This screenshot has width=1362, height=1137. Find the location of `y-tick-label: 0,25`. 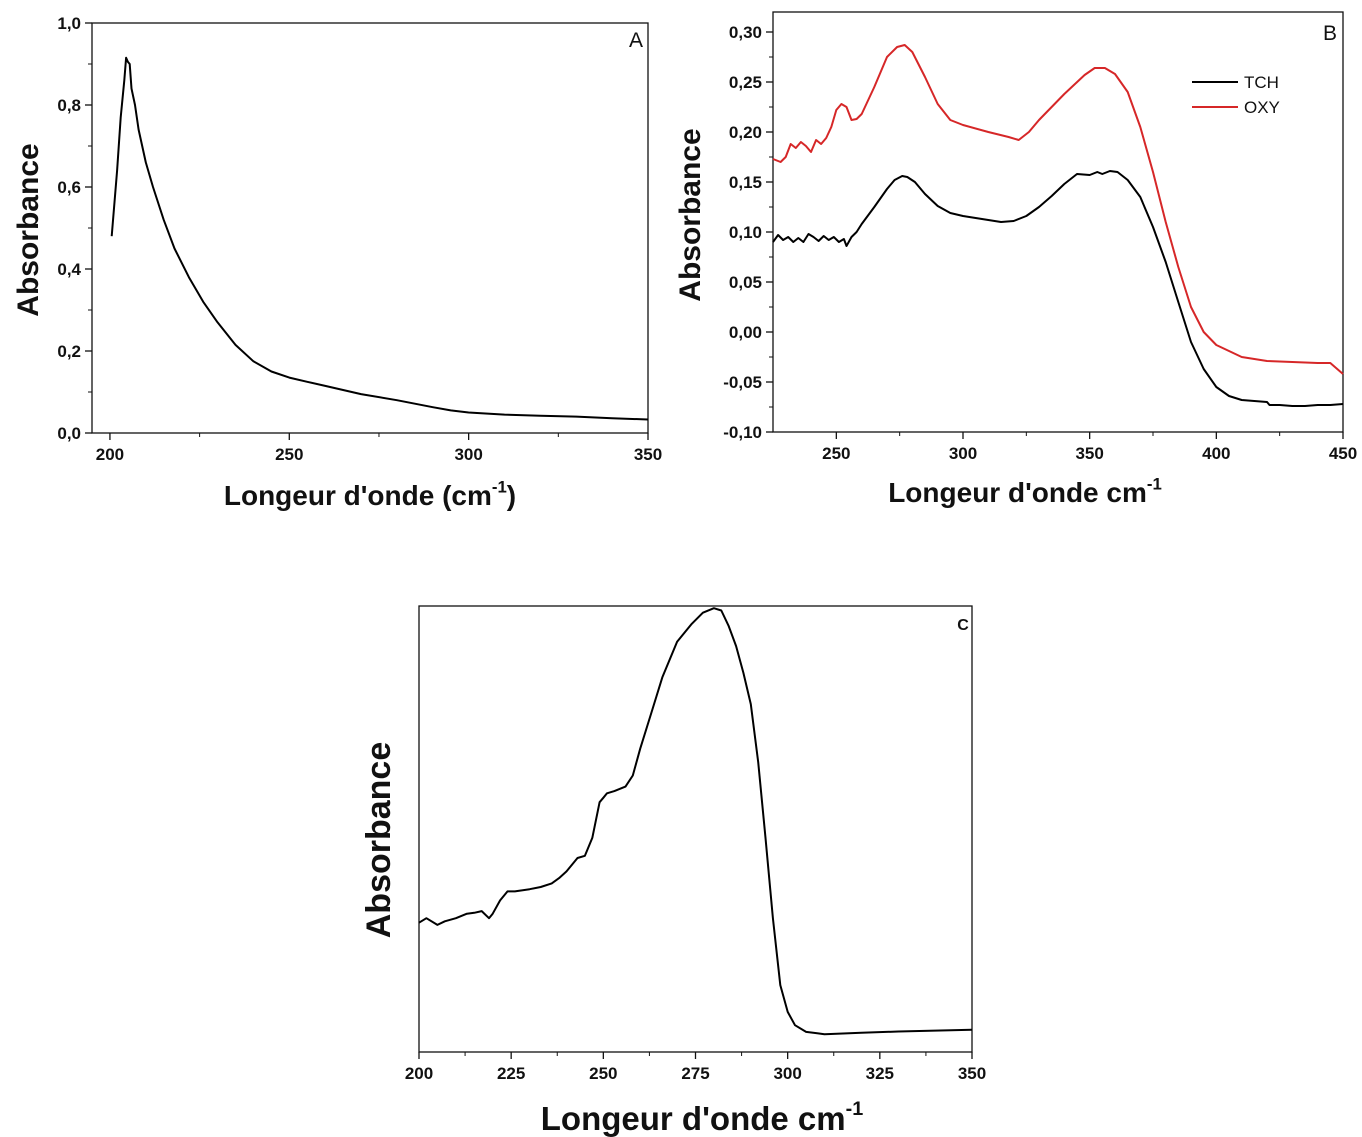

y-tick-label: 0,25 is located at coordinates (745, 82).